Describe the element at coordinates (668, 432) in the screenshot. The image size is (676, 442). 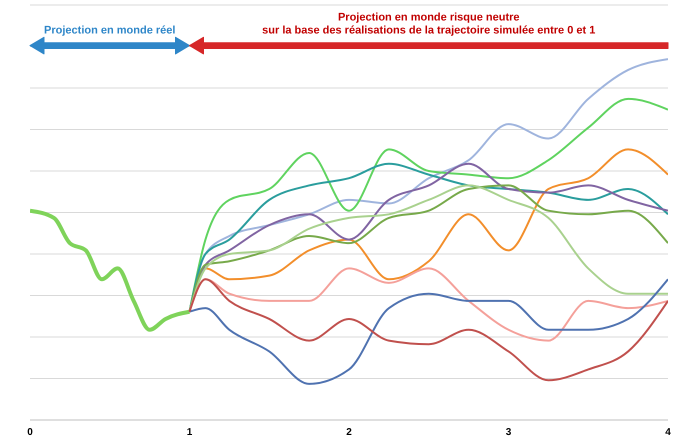
I see `x-tick-label: 4` at that location.